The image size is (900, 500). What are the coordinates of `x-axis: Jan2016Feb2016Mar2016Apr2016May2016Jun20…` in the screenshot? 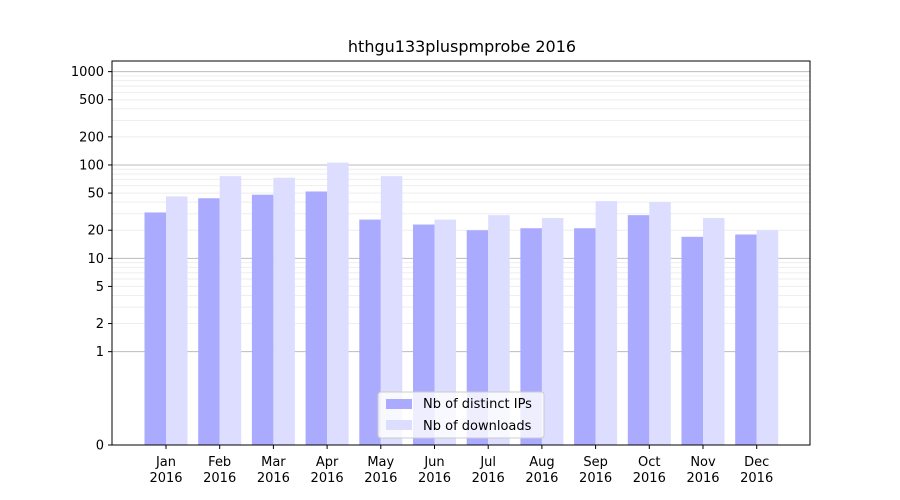 It's located at (461, 465).